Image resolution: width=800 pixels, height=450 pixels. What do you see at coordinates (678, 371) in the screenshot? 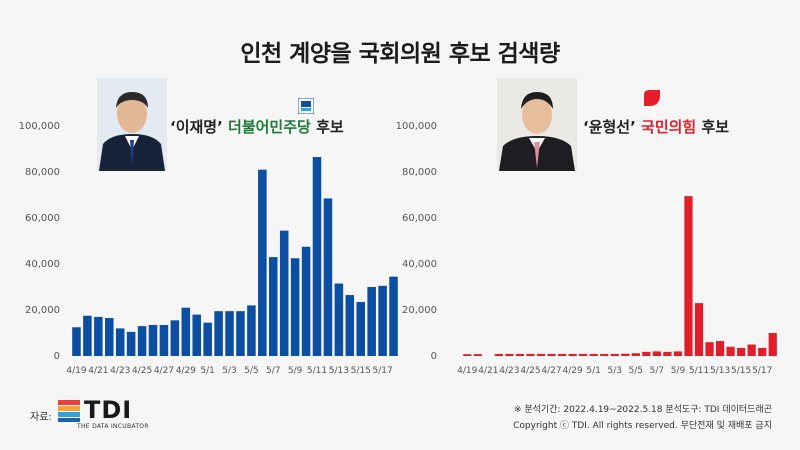
I see `x-tick-label: 5/9` at bounding box center [678, 371].